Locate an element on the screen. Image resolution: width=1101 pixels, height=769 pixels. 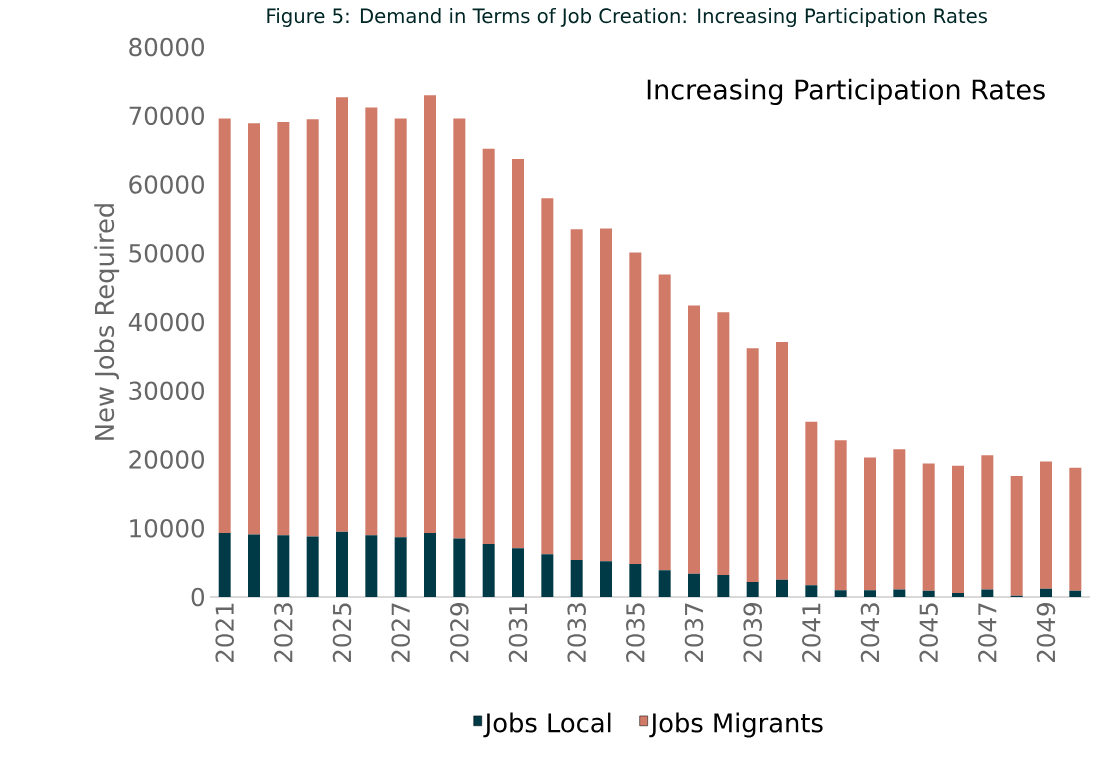
chart-title: Figure 5: Demand in Terms of Job Creation: Increasing Participation Rates is located at coordinates (627, 18).